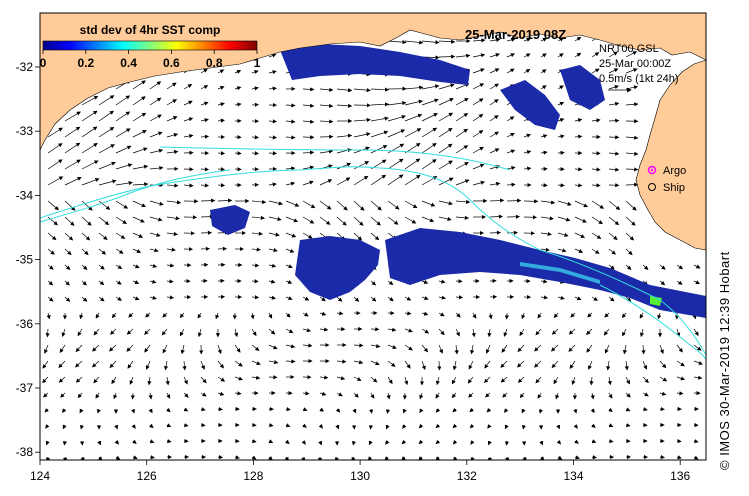 The image size is (749, 496). Describe the element at coordinates (43, 63) in the screenshot. I see `colorbar-tick-label: 0` at that location.